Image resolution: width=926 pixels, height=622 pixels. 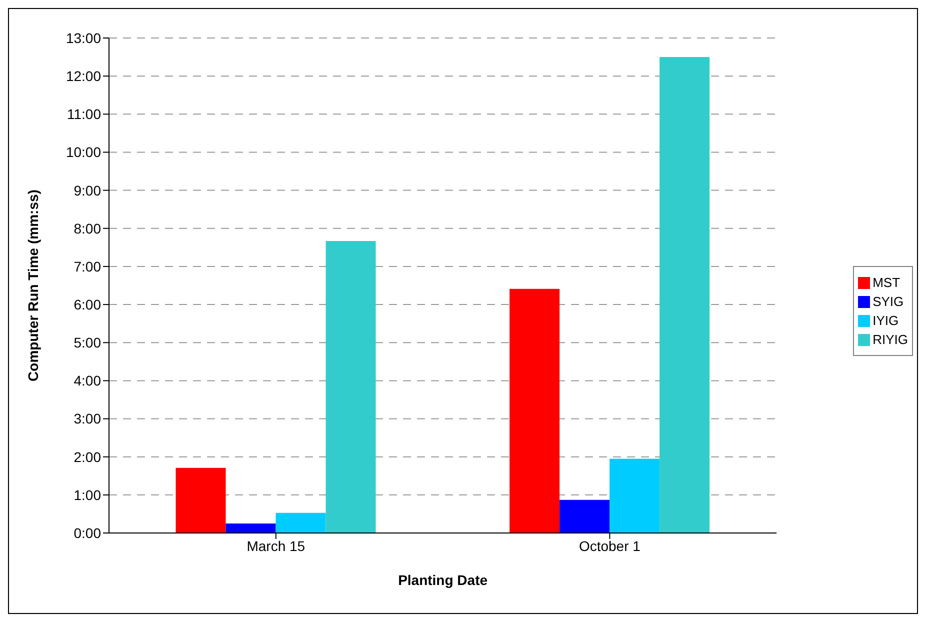 What do you see at coordinates (443, 580) in the screenshot?
I see `x-axis-title: Planting Date` at bounding box center [443, 580].